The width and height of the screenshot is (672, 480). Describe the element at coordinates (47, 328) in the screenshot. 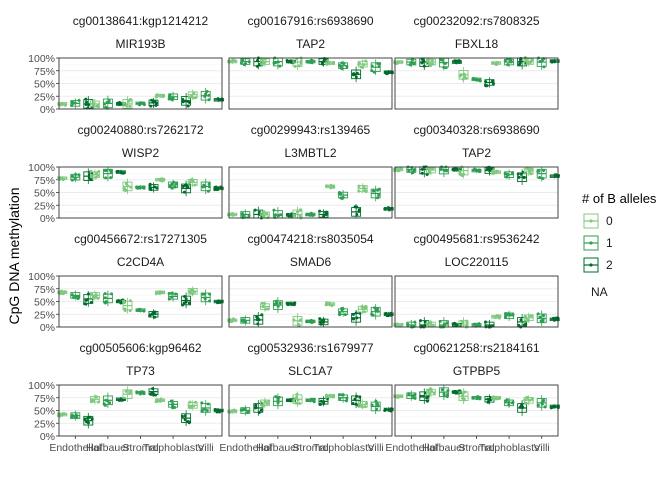

I see `y-tick-label: 0%` at that location.